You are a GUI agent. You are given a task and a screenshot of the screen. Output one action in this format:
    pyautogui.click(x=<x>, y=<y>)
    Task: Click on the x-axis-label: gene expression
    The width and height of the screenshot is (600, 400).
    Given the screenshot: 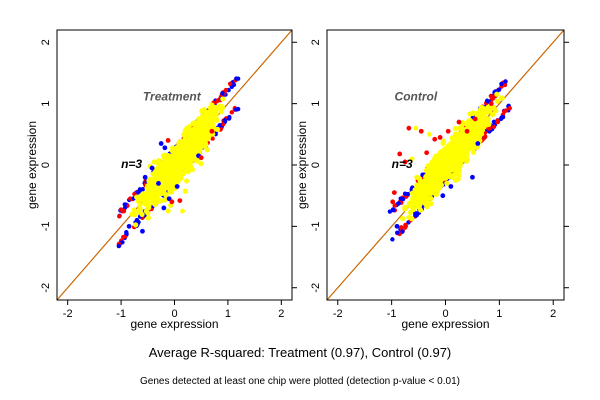 What is the action you would take?
    pyautogui.click(x=445, y=324)
    